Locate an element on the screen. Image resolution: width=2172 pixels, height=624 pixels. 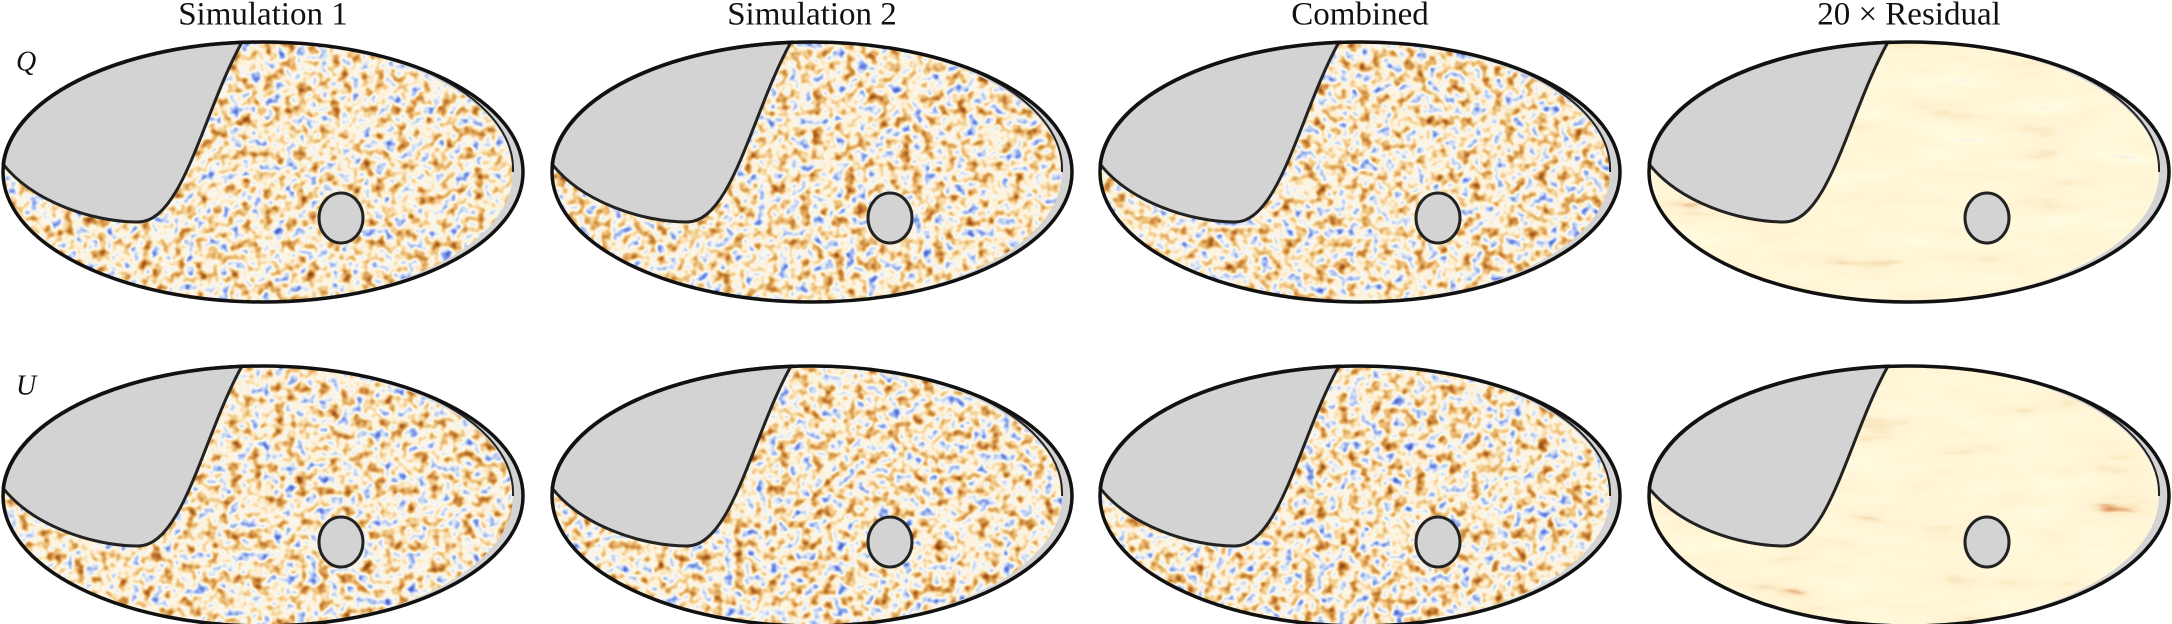
column-title: Simulation 2 is located at coordinates (812, 16).